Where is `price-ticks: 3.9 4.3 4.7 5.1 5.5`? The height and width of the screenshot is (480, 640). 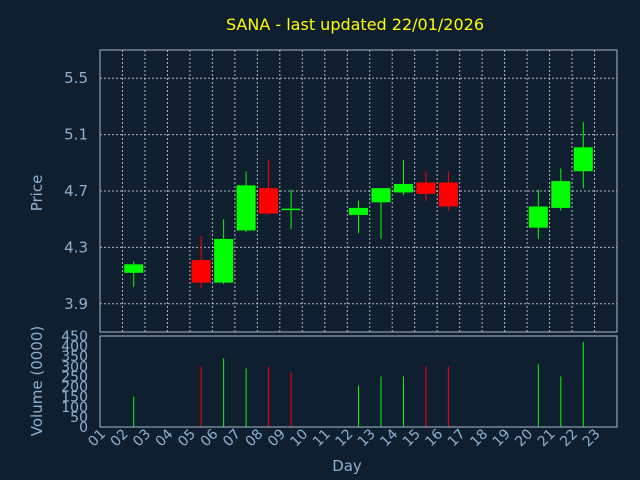
price-ticks: 3.9 4.3 4.7 5.1 5.5 is located at coordinates (76, 191).